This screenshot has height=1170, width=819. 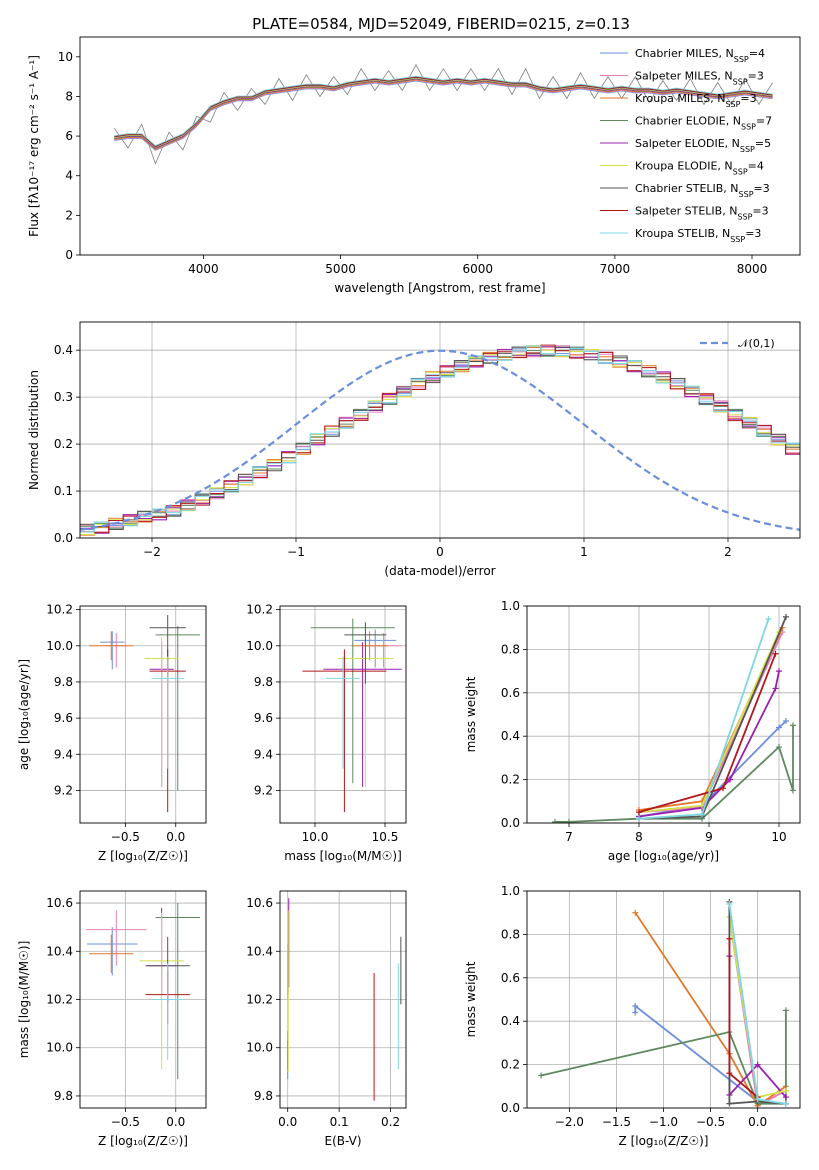 I want to click on x-tick-label: 2, so click(x=728, y=552).